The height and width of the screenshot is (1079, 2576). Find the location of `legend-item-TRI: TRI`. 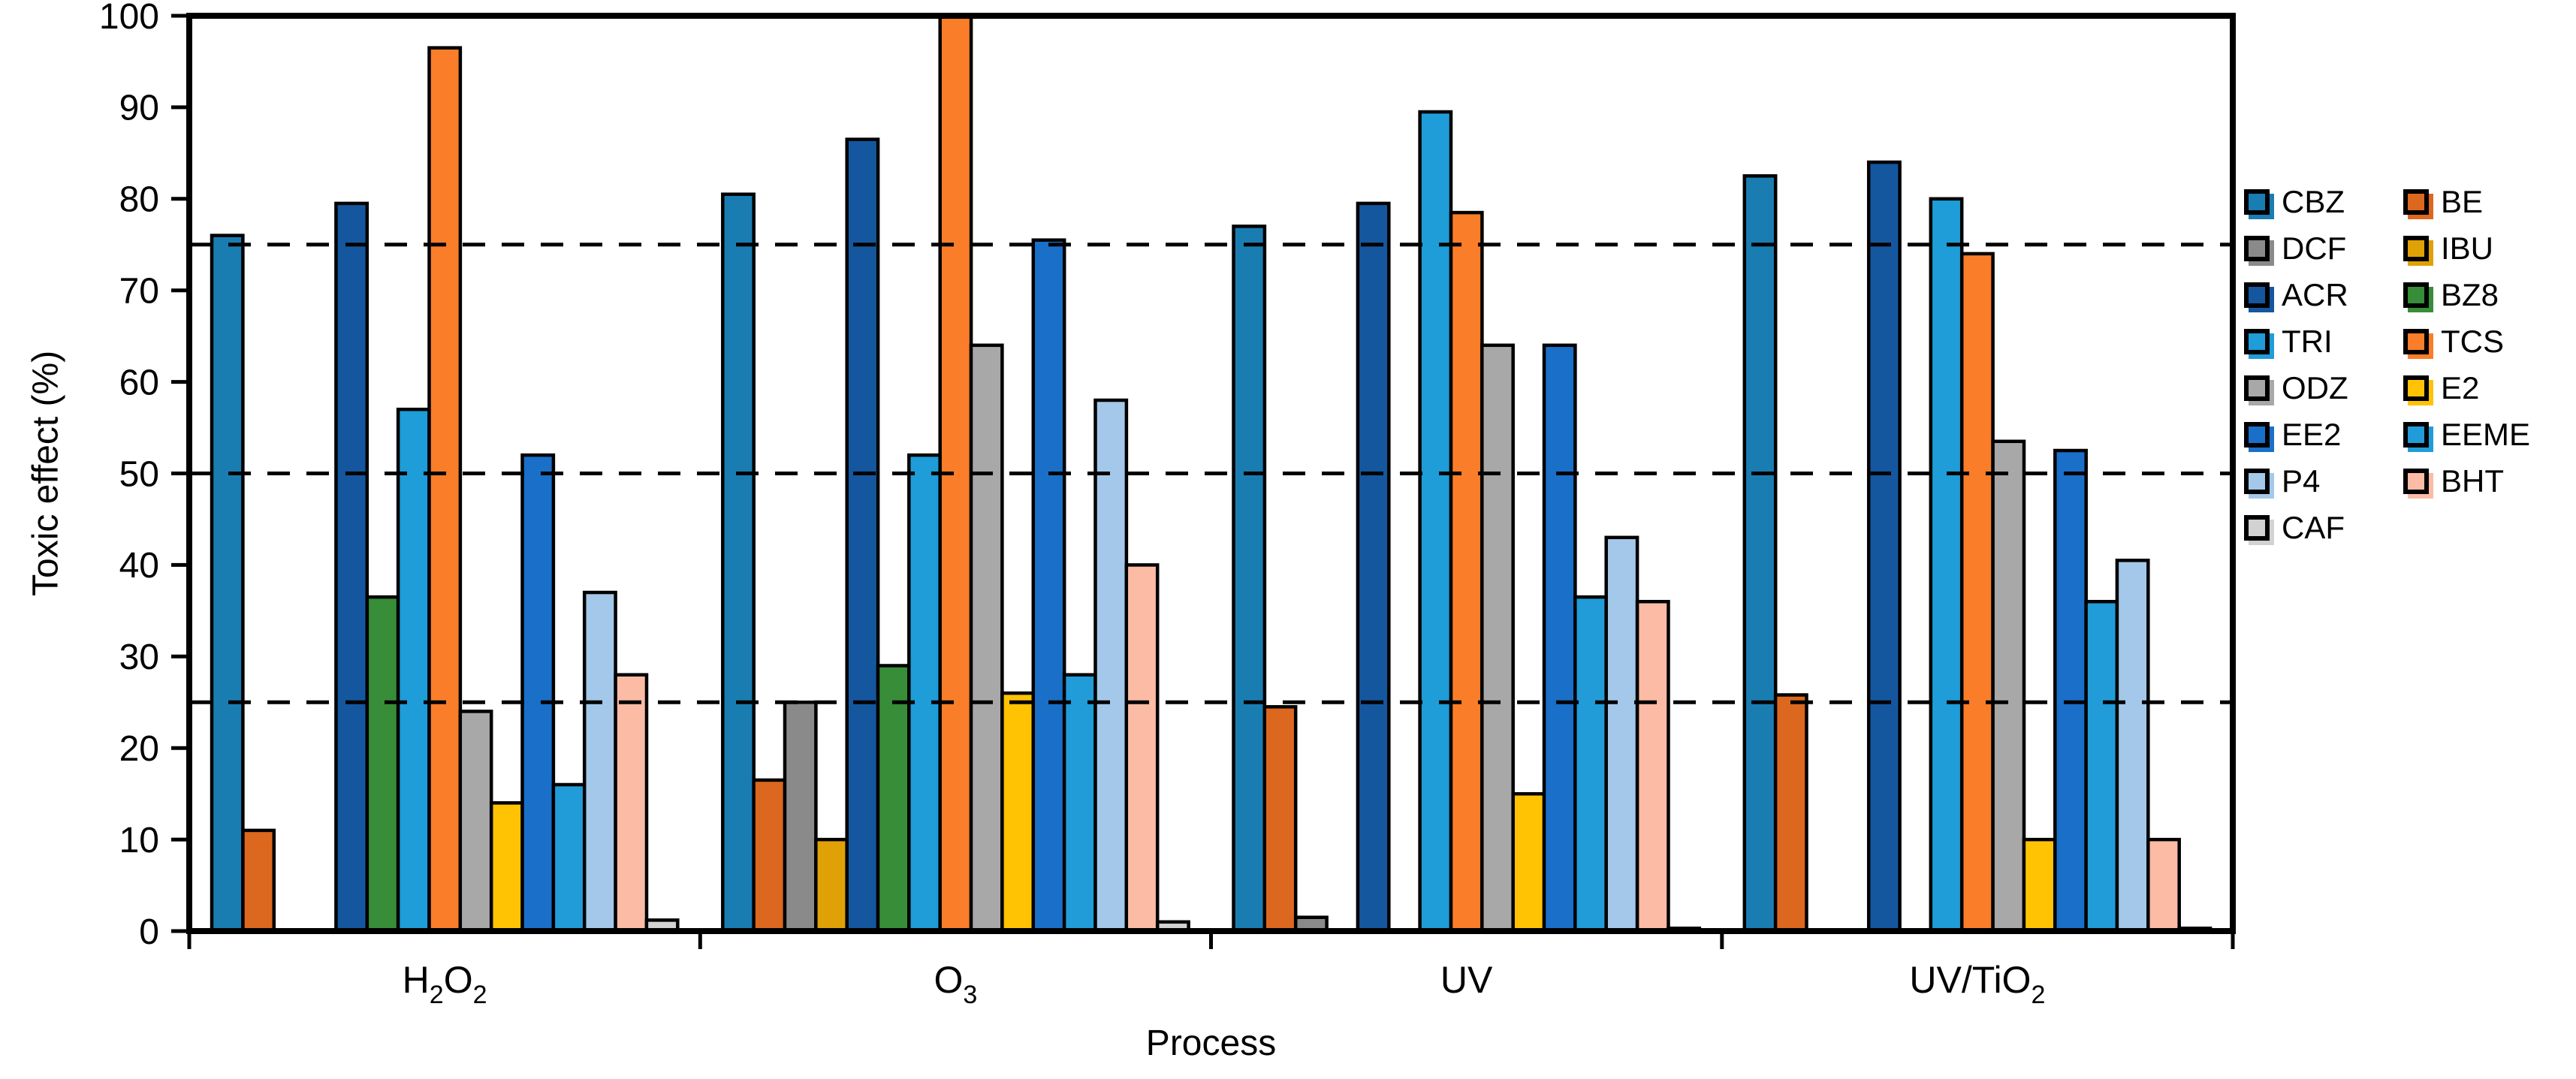

legend-item-TRI: TRI is located at coordinates (2324, 341).